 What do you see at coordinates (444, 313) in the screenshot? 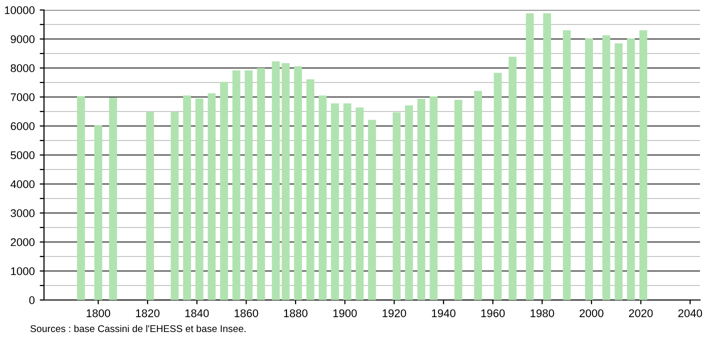
I see `x-tick-label: 1940` at bounding box center [444, 313].